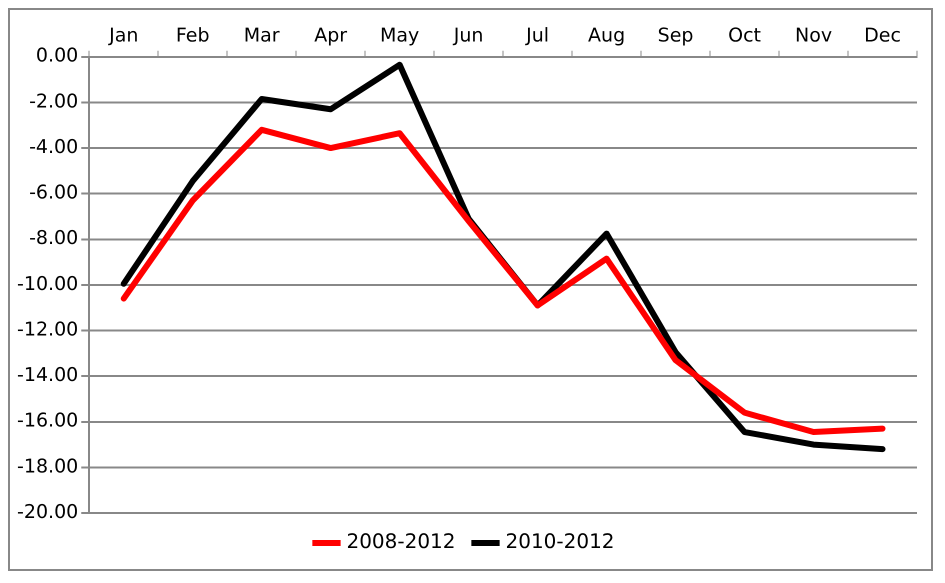 This screenshot has height=583, width=945. Describe the element at coordinates (47, 375) in the screenshot. I see `y-tick-label: -14.00` at that location.